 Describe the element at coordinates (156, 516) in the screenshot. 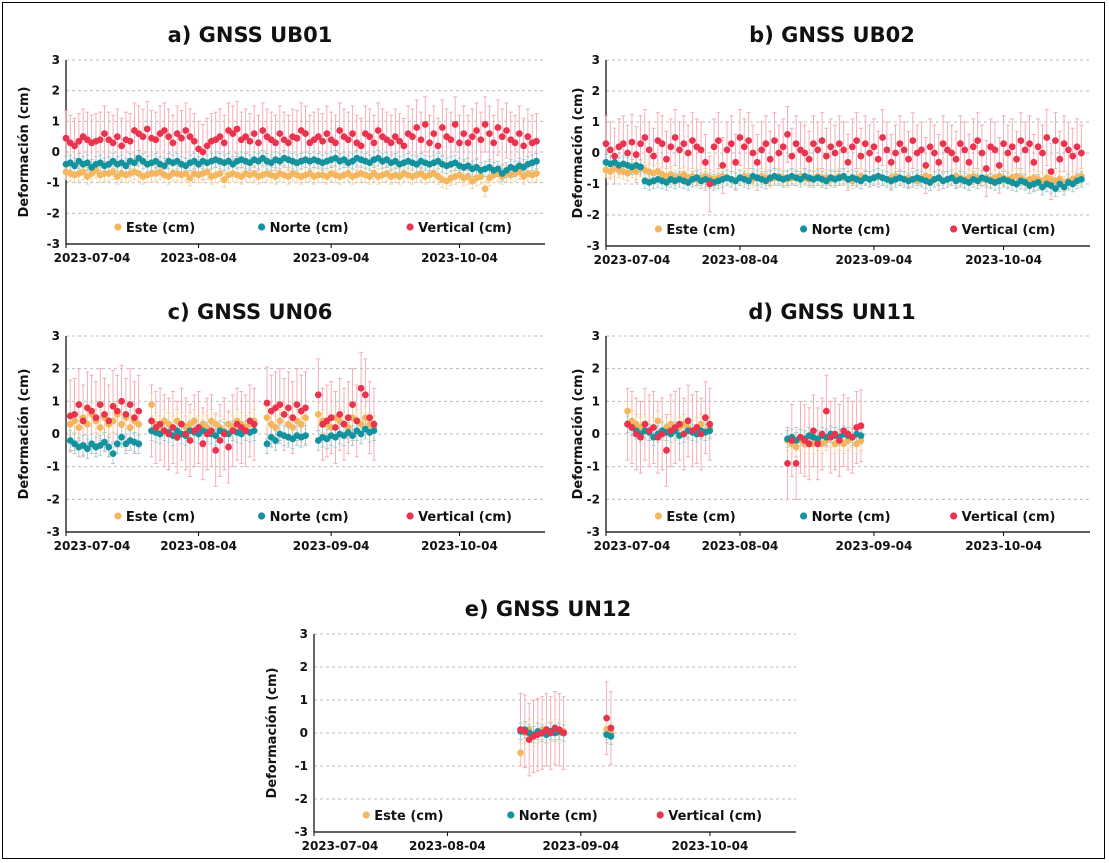

I see `legend-este: Este (cm)` at that location.